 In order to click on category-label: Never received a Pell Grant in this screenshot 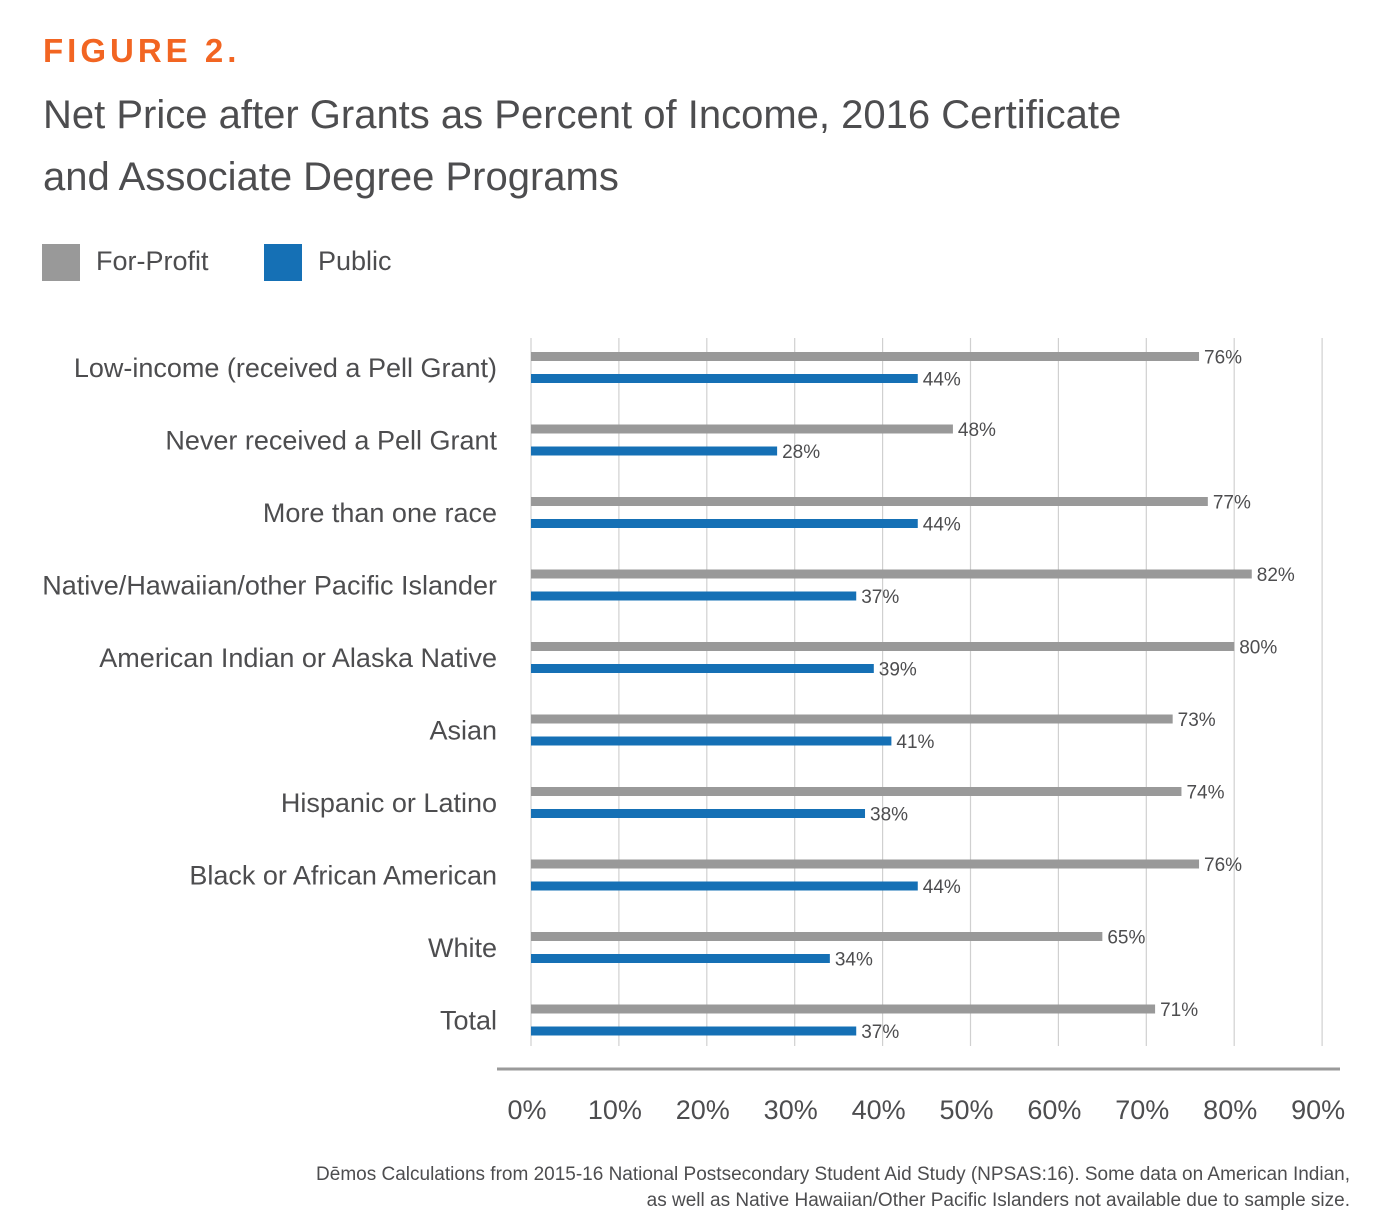, I will do `click(331, 441)`.